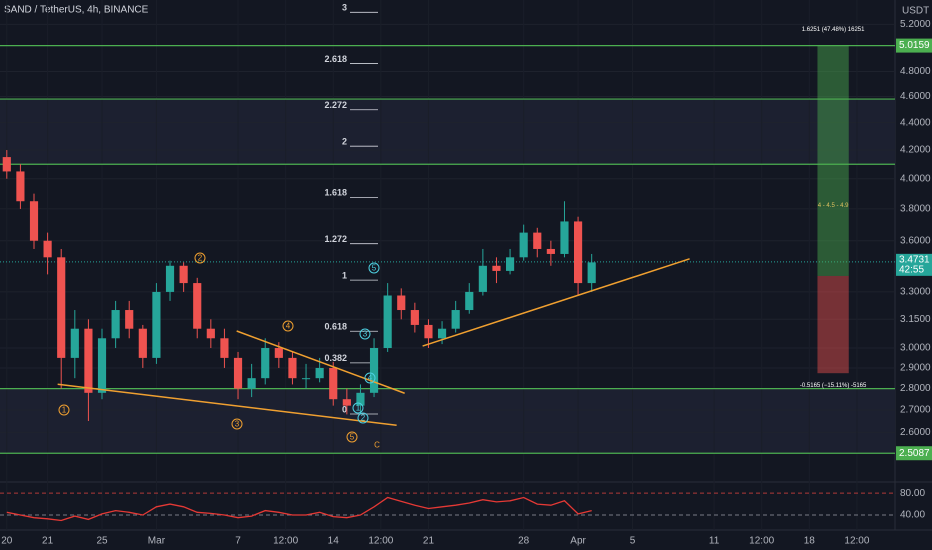 This screenshot has width=932, height=550. I want to click on y-tick-label: 4.6000, so click(915, 96).